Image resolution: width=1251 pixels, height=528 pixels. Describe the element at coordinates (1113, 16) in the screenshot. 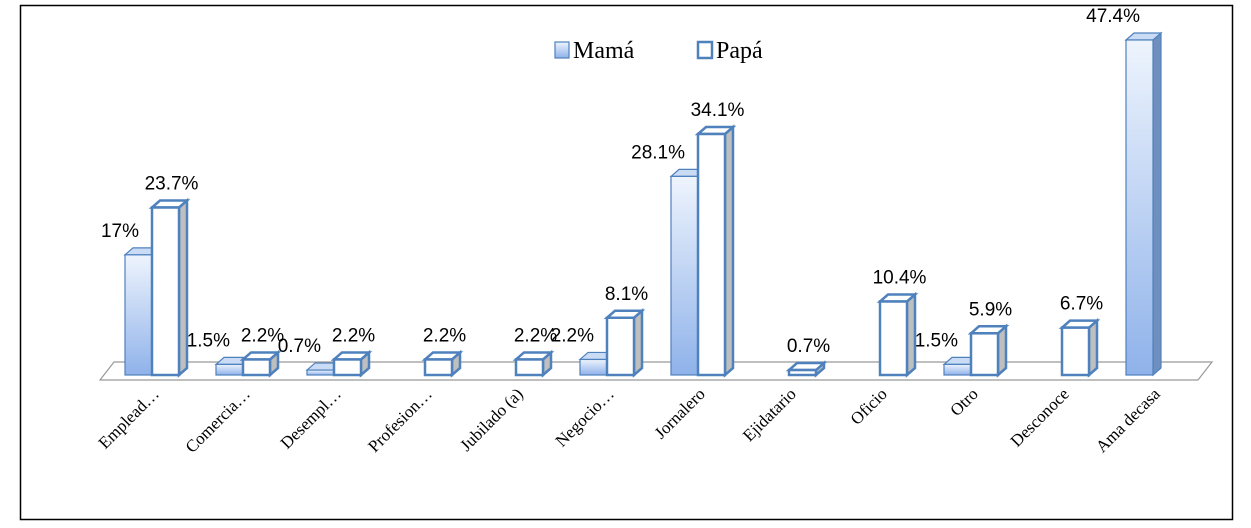

I see `data-label: 47.4%` at that location.